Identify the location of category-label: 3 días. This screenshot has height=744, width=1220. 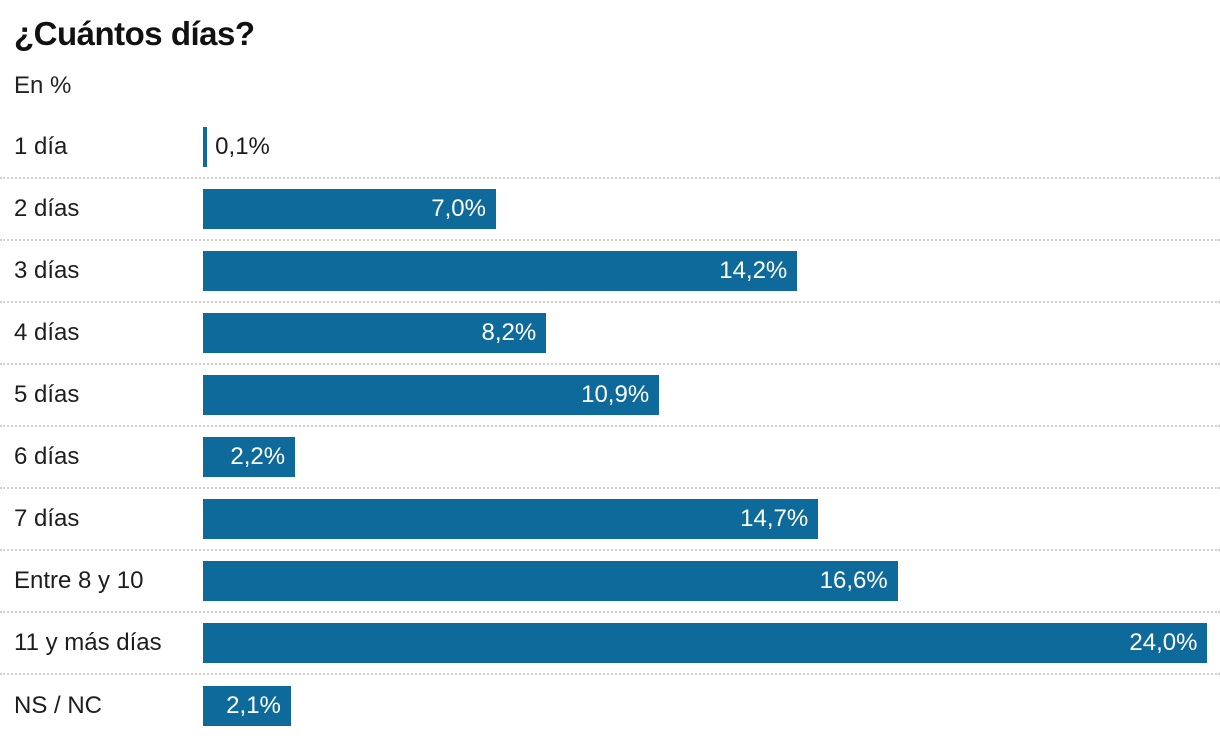
(47, 271).